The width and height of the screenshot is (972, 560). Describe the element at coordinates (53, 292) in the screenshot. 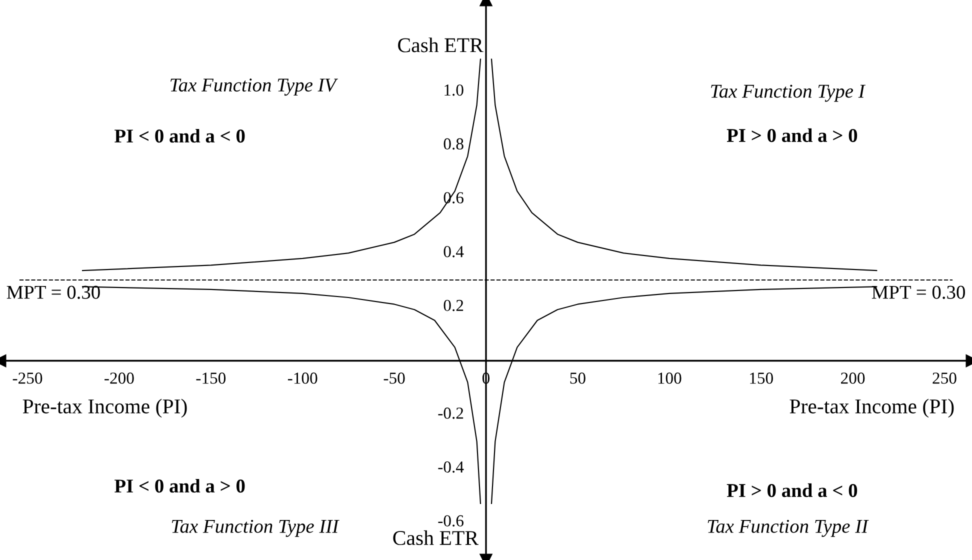

I see `ref-line-label: MPT = 0.30` at that location.